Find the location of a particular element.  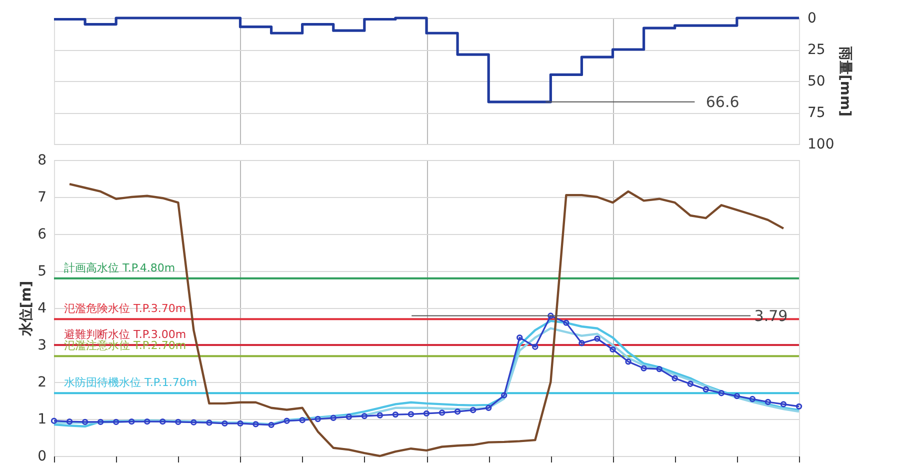

y-tick-label: 2 is located at coordinates (42, 382).